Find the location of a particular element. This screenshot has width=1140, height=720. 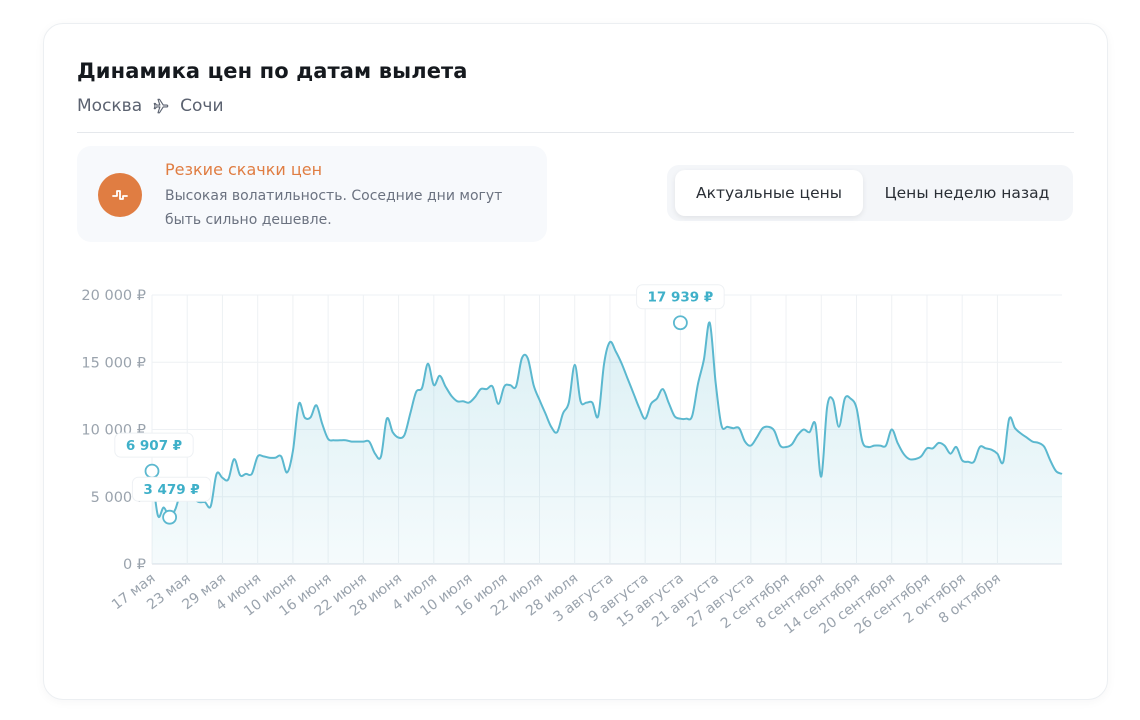

price-label: 6 907 ₽ is located at coordinates (154, 446).